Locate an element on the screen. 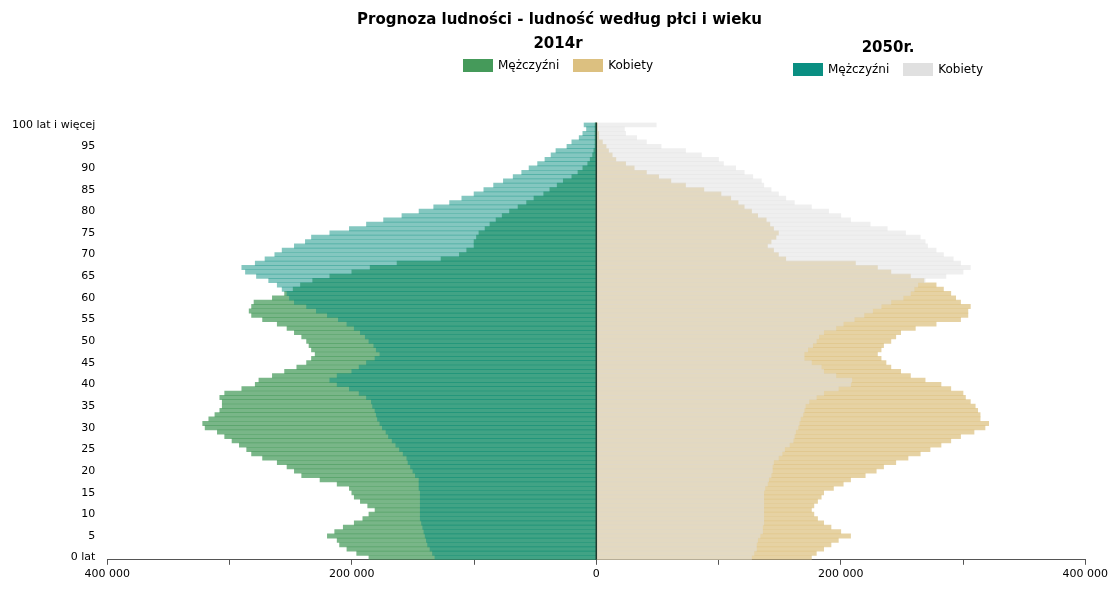 This screenshot has height=590, width=1119. y-tick-label: 65 is located at coordinates (88, 276).